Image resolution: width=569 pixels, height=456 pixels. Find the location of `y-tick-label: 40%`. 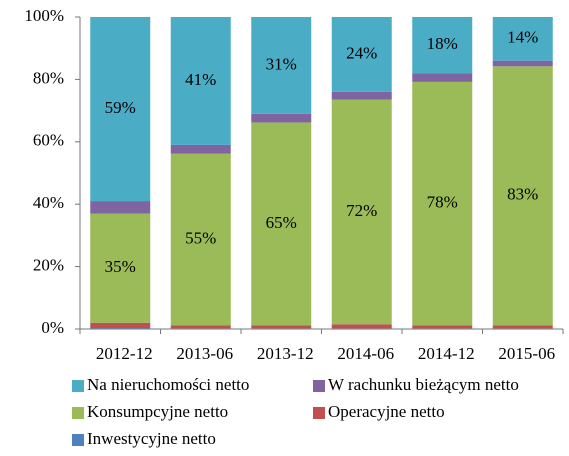

y-tick-label: 40% is located at coordinates (48, 202).